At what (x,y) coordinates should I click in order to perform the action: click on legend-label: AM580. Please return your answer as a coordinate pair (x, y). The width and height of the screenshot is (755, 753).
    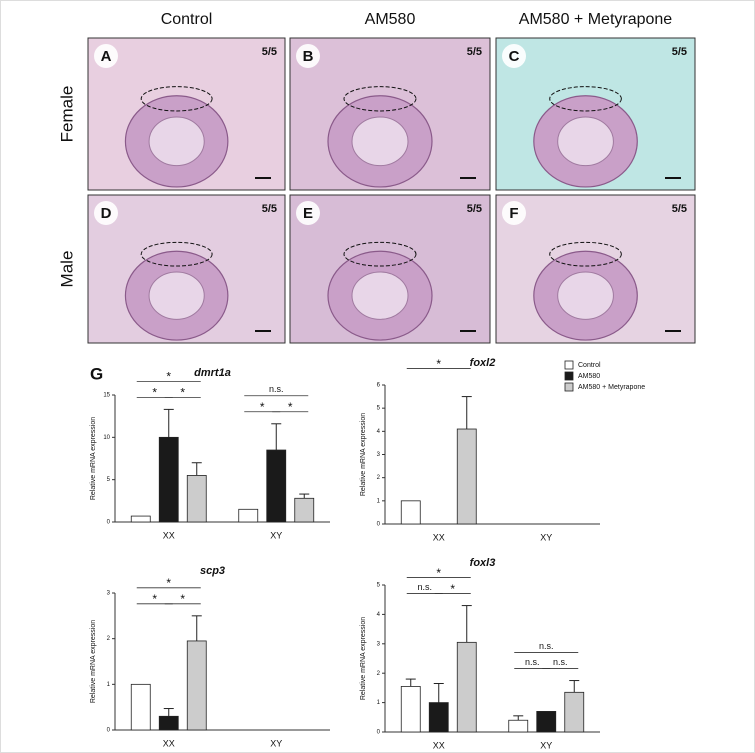
    Looking at the image, I should click on (589, 376).